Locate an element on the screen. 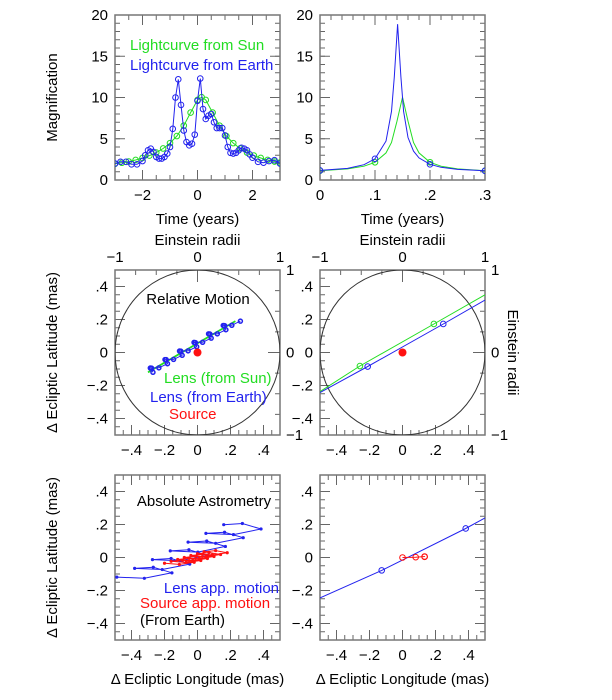 This screenshot has width=612, height=700. y-tick-label: 20 is located at coordinates (99, 15).